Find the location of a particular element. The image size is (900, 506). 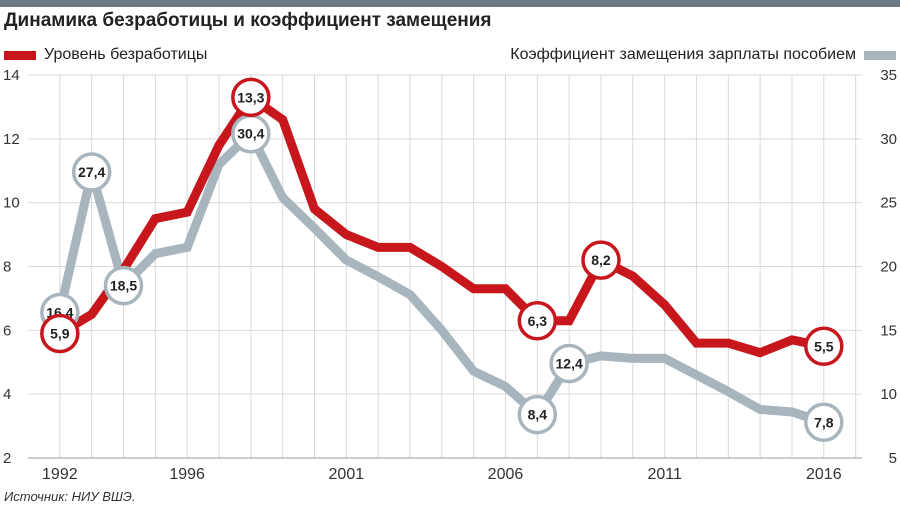

data-label-unemployment: 8,2 is located at coordinates (601, 260).